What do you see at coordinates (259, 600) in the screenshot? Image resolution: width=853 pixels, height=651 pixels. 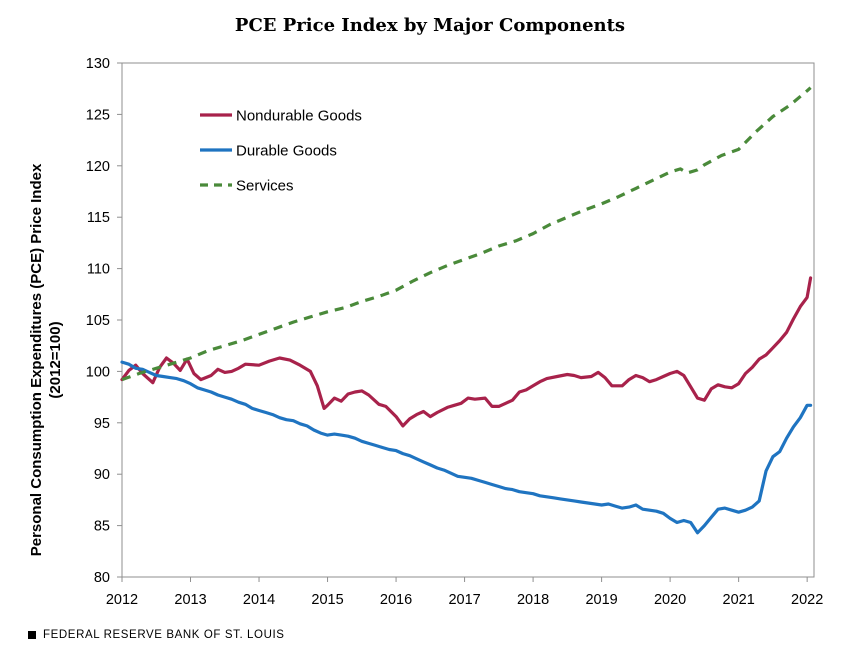 I see `x-tick-label: 2014` at bounding box center [259, 600].